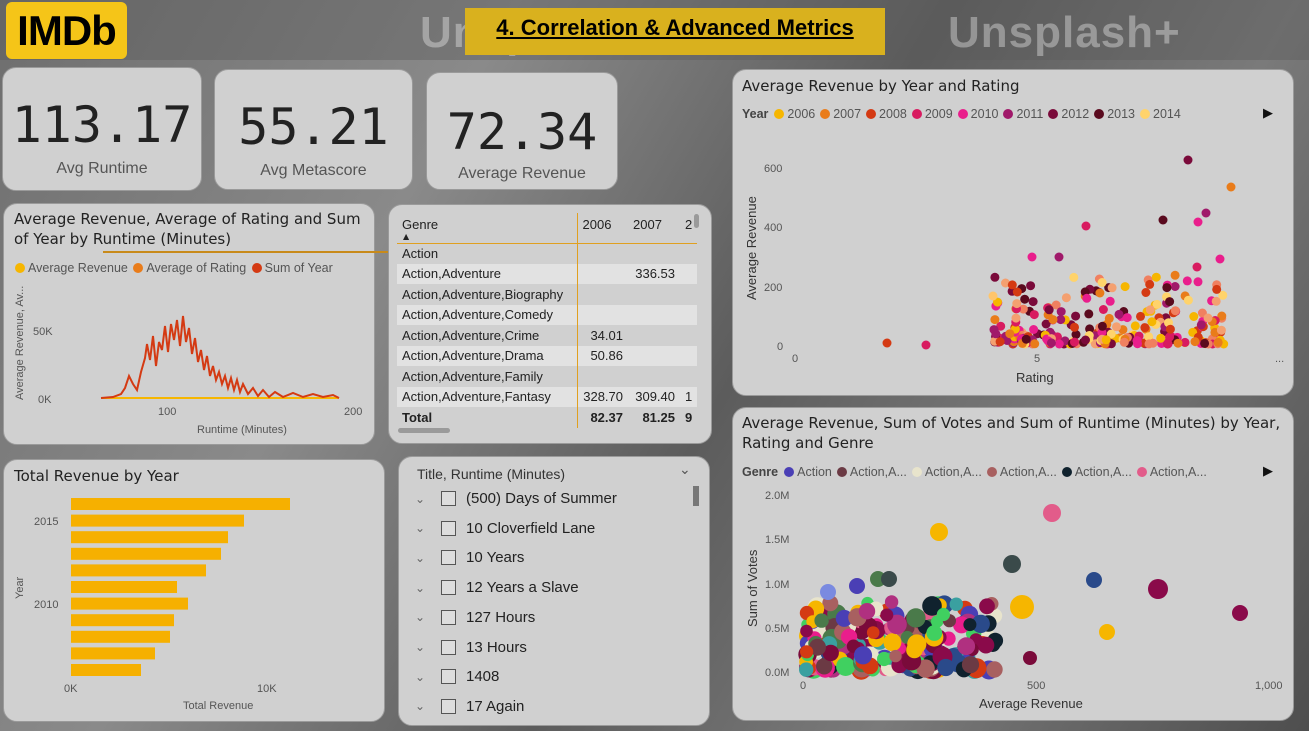 The image size is (1309, 731). What do you see at coordinates (469, 706) in the screenshot?
I see `slicer-item: ⌄ 17 Again` at bounding box center [469, 706].